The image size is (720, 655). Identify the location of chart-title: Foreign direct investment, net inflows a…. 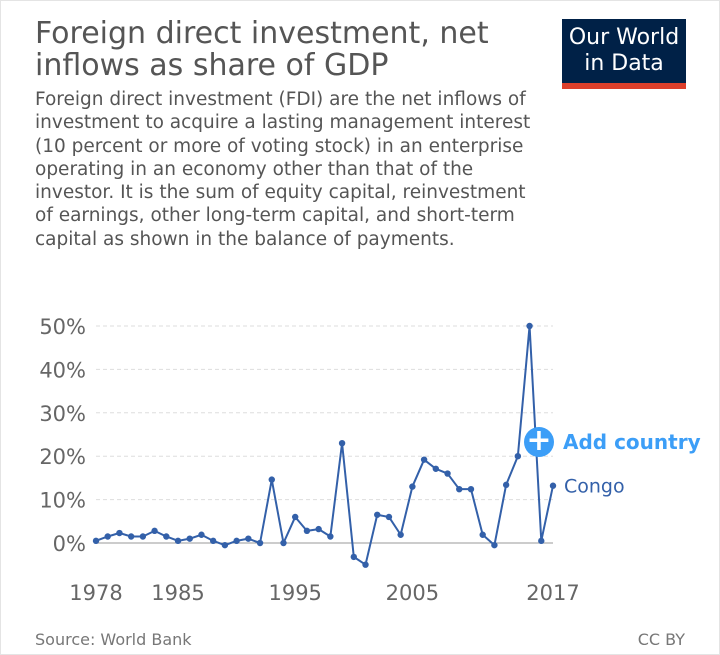
(262, 49).